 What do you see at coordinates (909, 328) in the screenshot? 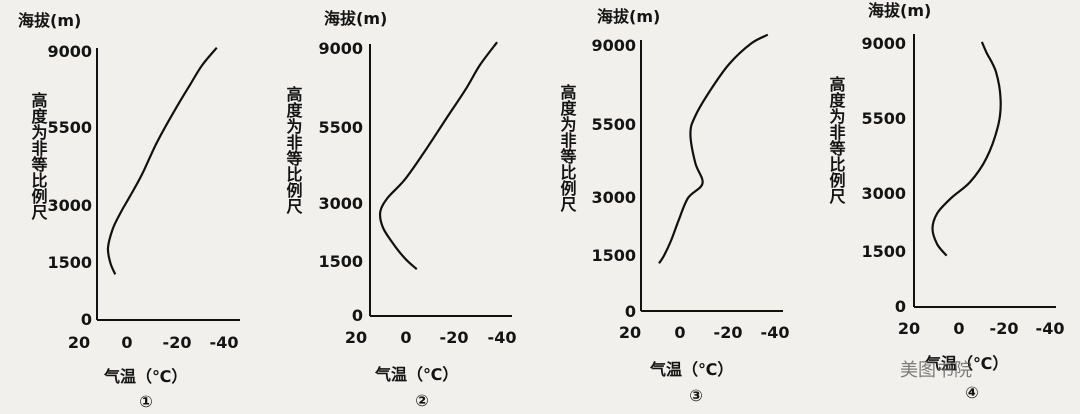
I see `panel-4-xtick-20: 20` at bounding box center [909, 328].